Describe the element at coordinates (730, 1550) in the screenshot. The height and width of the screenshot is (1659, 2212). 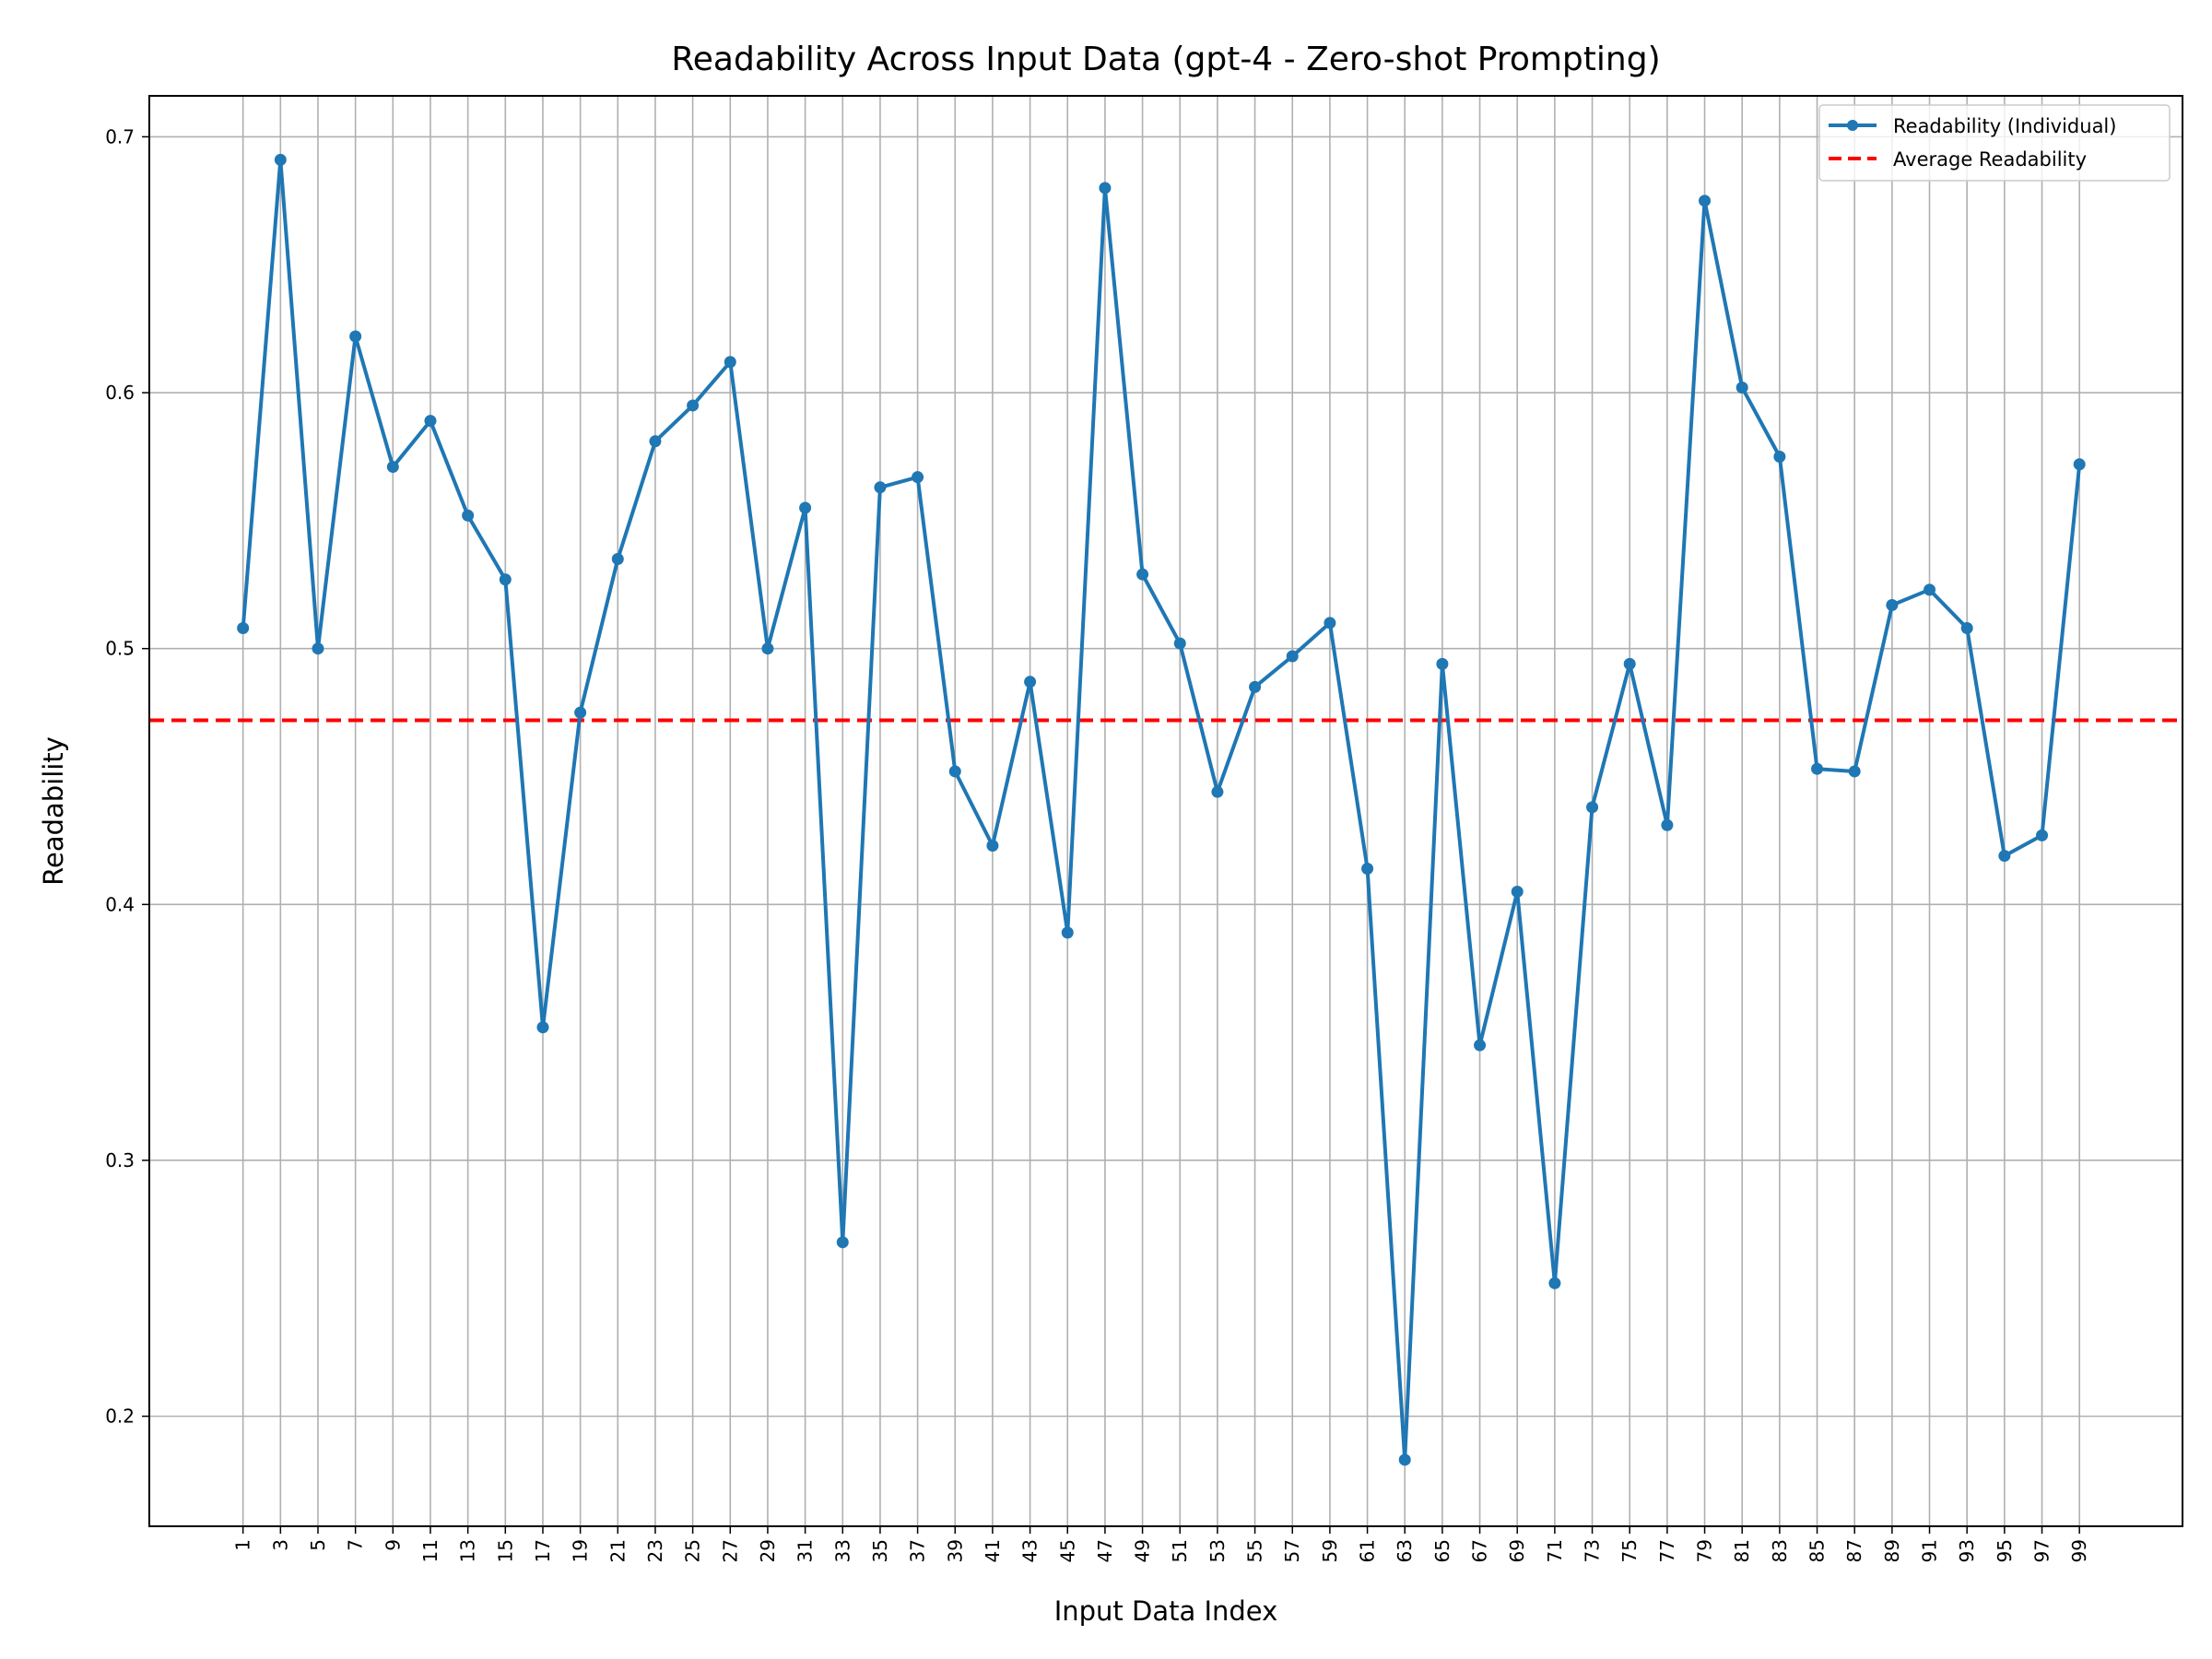
I see `x-tick-label: 27` at that location.